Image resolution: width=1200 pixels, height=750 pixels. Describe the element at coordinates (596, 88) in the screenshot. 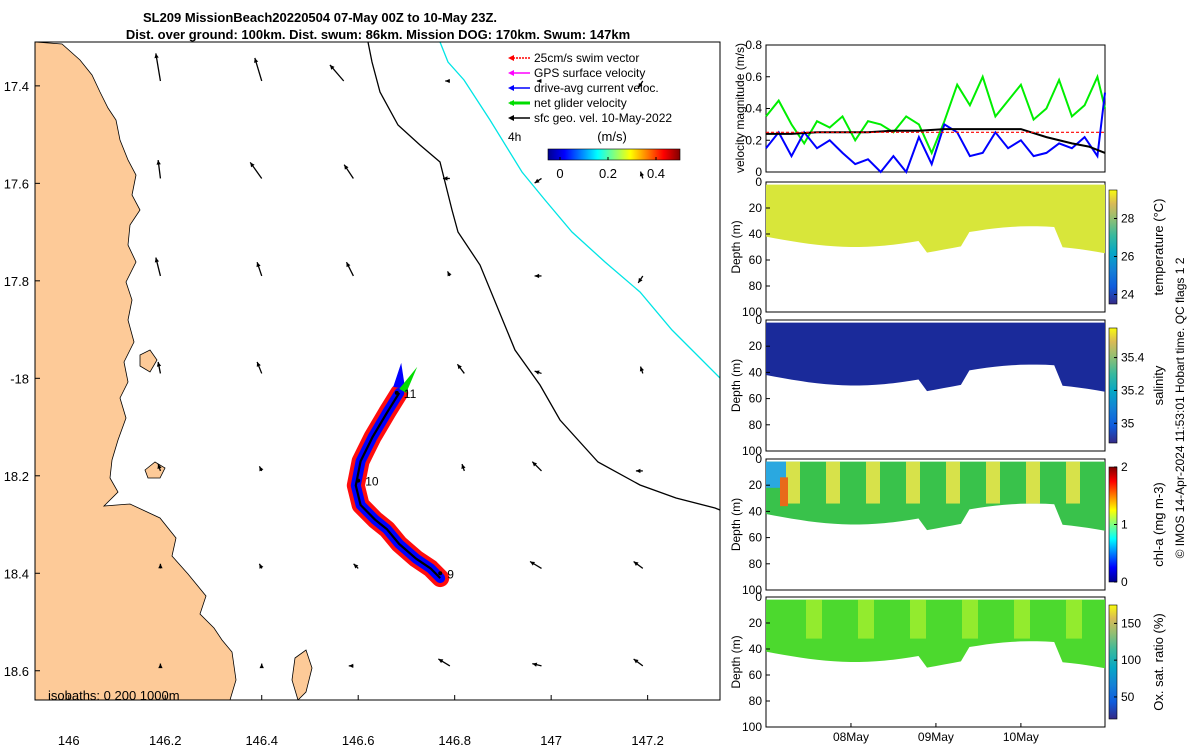

I see `legend-label: drive-avg current veloc.` at that location.